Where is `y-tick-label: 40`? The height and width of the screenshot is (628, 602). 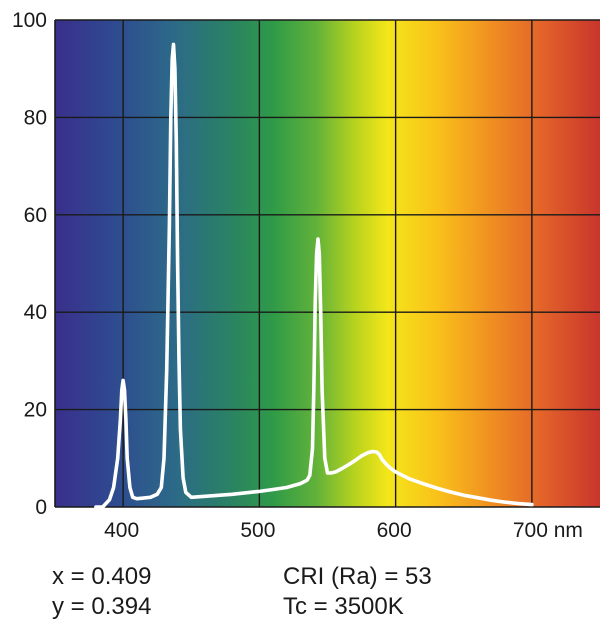 y-tick-label: 40 is located at coordinates (35, 312).